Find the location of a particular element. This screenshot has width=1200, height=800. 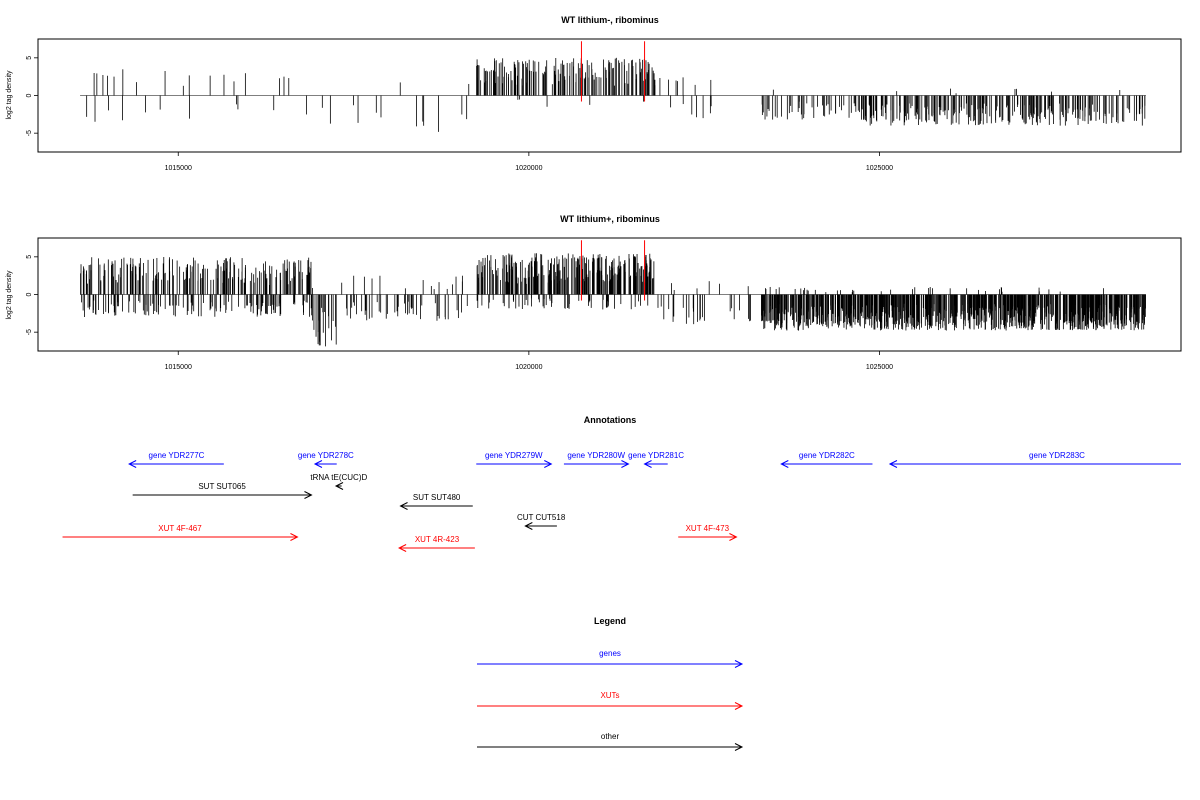

feature-label: tRNA tE(CUC)D is located at coordinates (338, 477).